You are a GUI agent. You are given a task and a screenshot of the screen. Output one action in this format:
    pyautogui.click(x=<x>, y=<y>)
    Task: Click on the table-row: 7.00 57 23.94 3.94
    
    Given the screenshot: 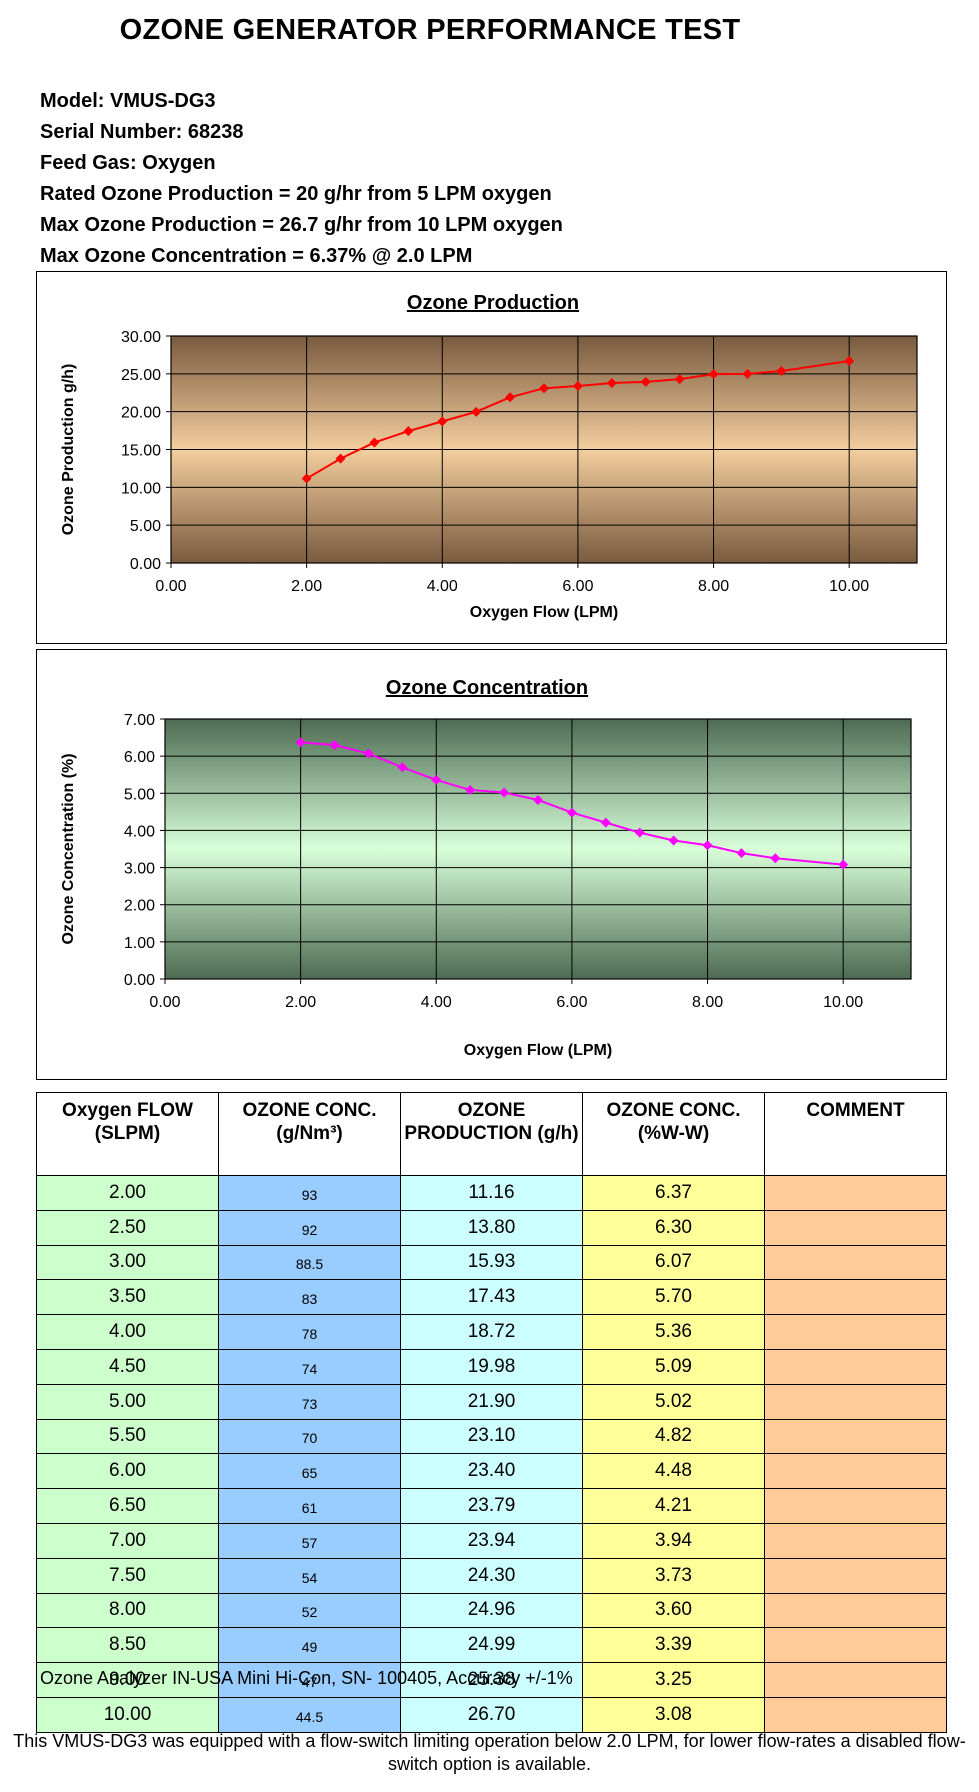 What is the action you would take?
    pyautogui.click(x=491, y=1540)
    